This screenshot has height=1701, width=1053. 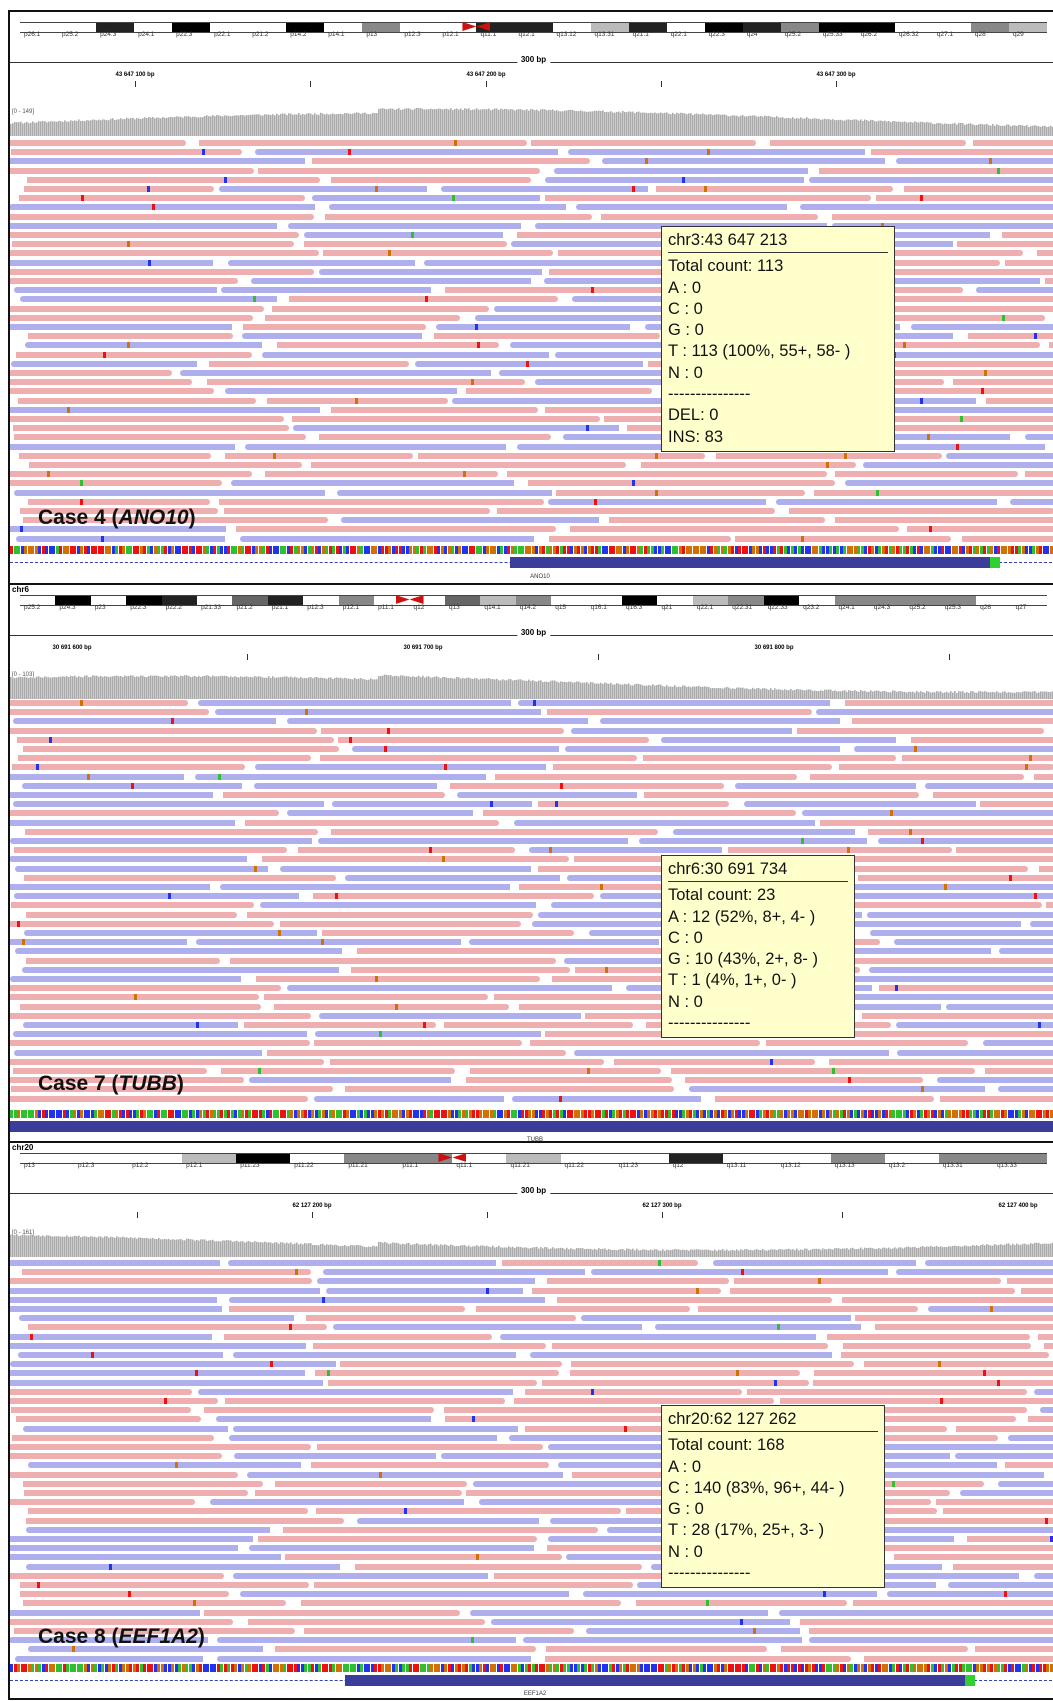 I want to click on coverage-track: [0 - 161], so click(x=531, y=1243).